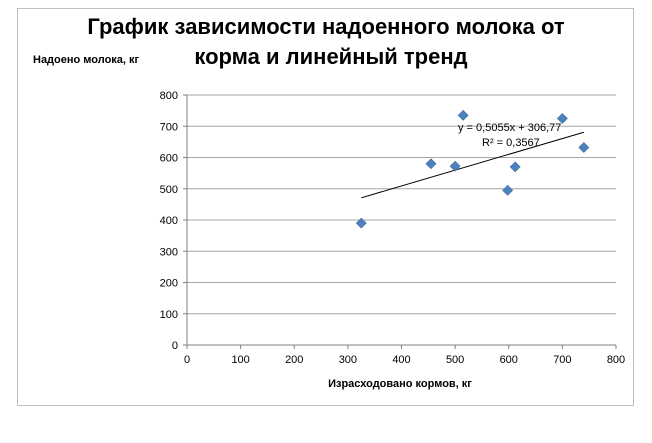 The width and height of the screenshot is (652, 443). I want to click on y-tick-label: 800, so click(169, 96).